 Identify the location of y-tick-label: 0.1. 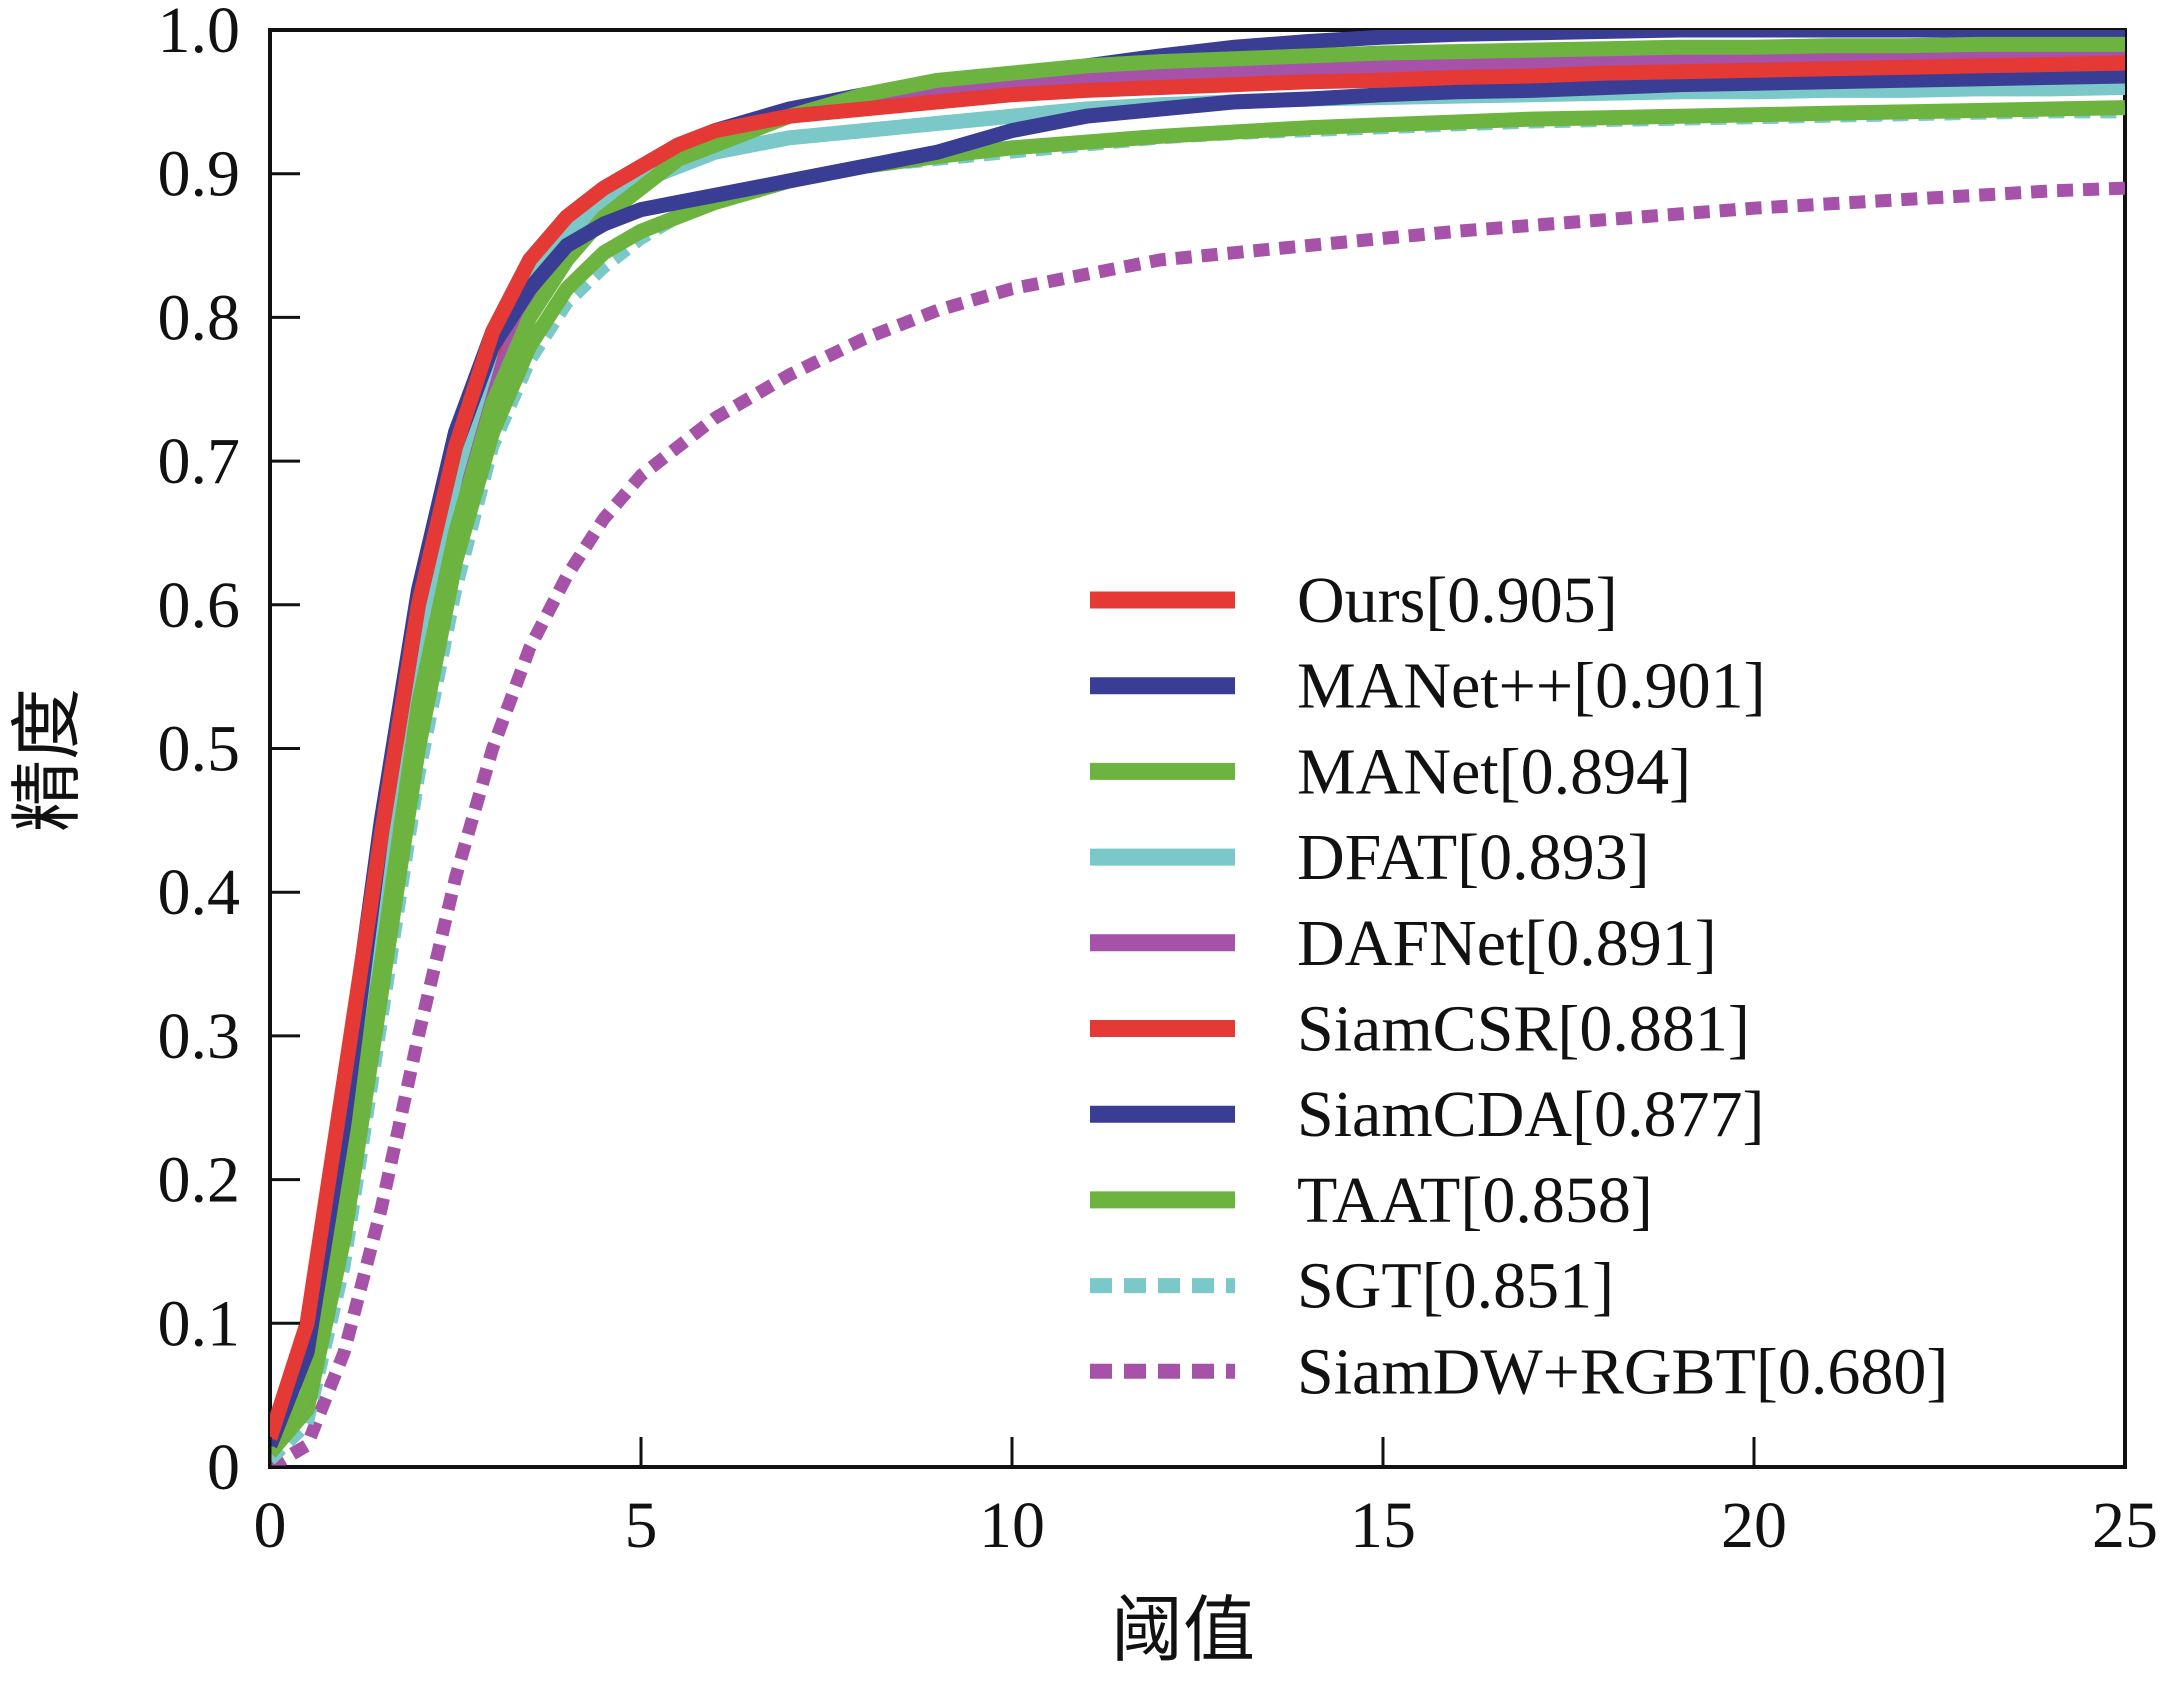
(199, 1323).